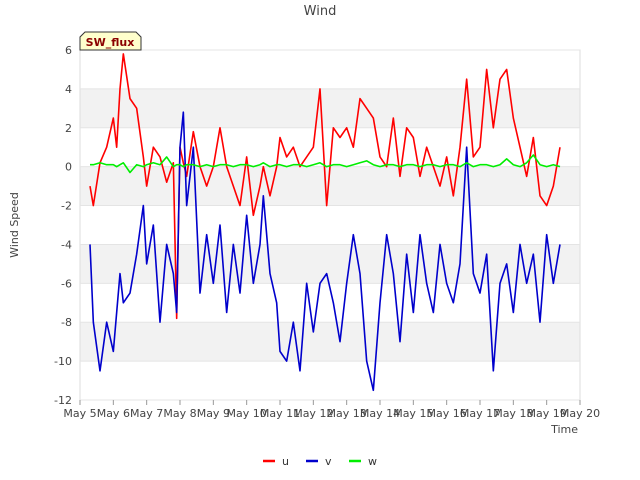 The width and height of the screenshot is (640, 480). Describe the element at coordinates (480, 413) in the screenshot. I see `x-tick-label: May 17` at that location.